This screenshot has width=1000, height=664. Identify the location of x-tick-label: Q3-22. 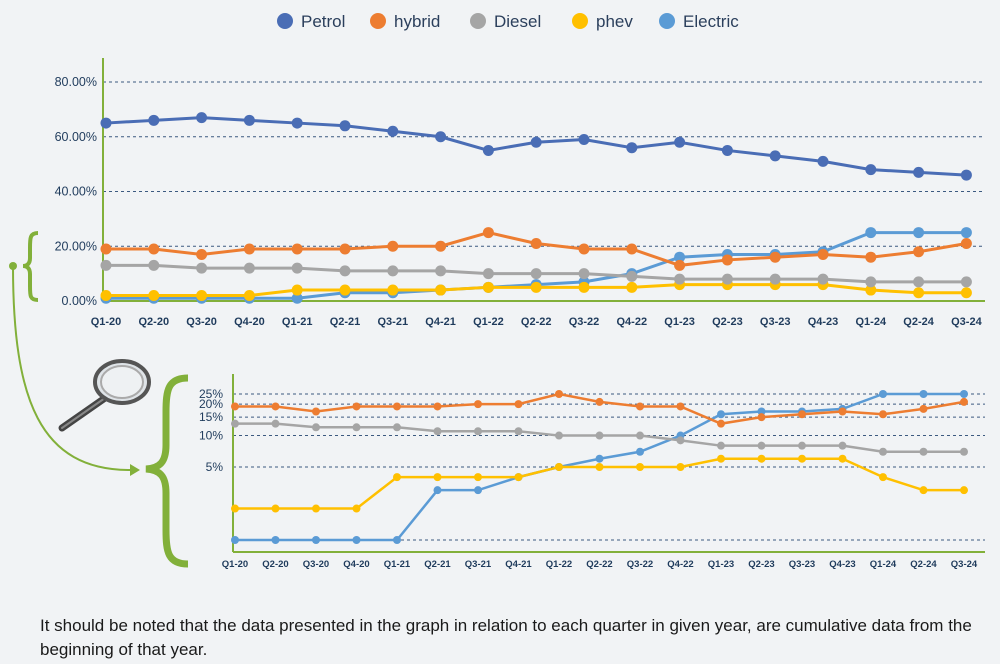
(584, 322).